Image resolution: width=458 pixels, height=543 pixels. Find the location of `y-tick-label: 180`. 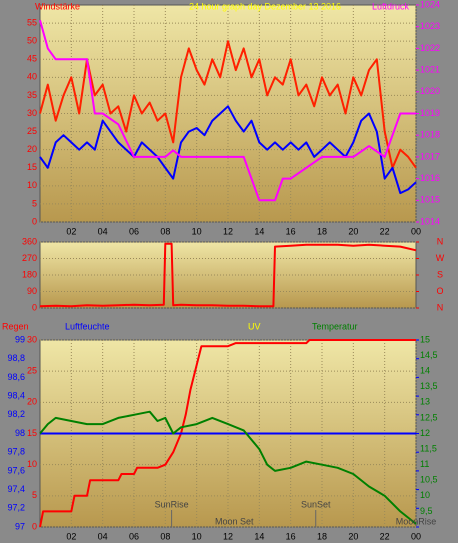

y-tick-label: 180 is located at coordinates (29, 274).